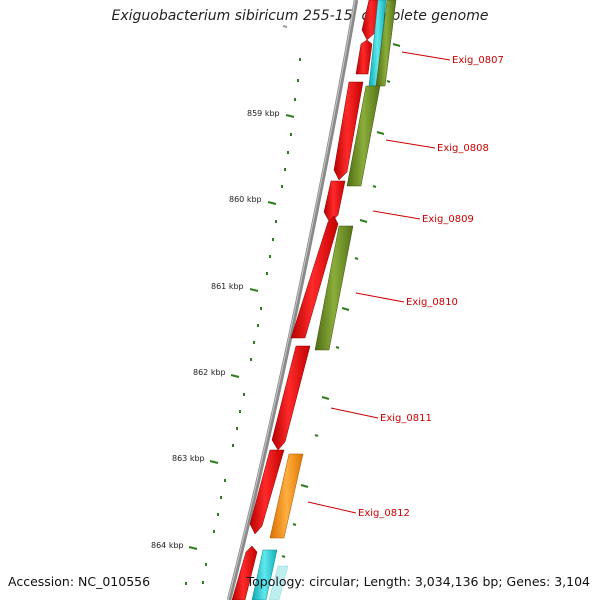  I want to click on kbp-label-860: 860 kbp, so click(245, 199).